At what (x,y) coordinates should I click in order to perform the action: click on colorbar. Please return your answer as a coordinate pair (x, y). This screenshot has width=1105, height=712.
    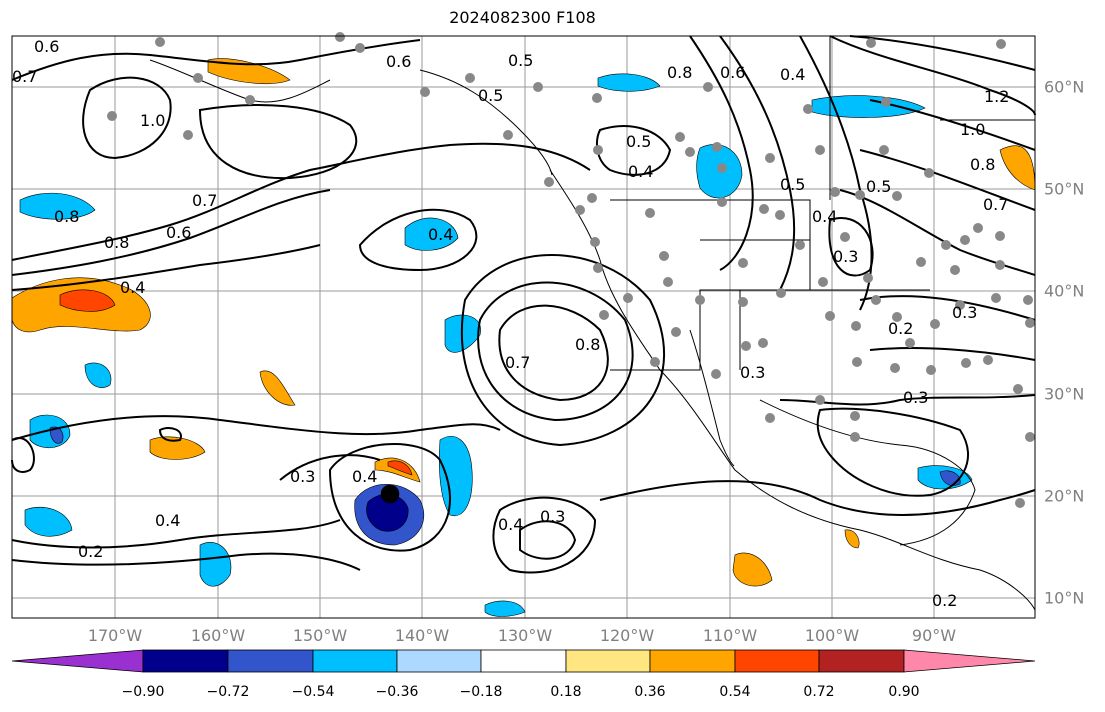
    Looking at the image, I should click on (523, 661).